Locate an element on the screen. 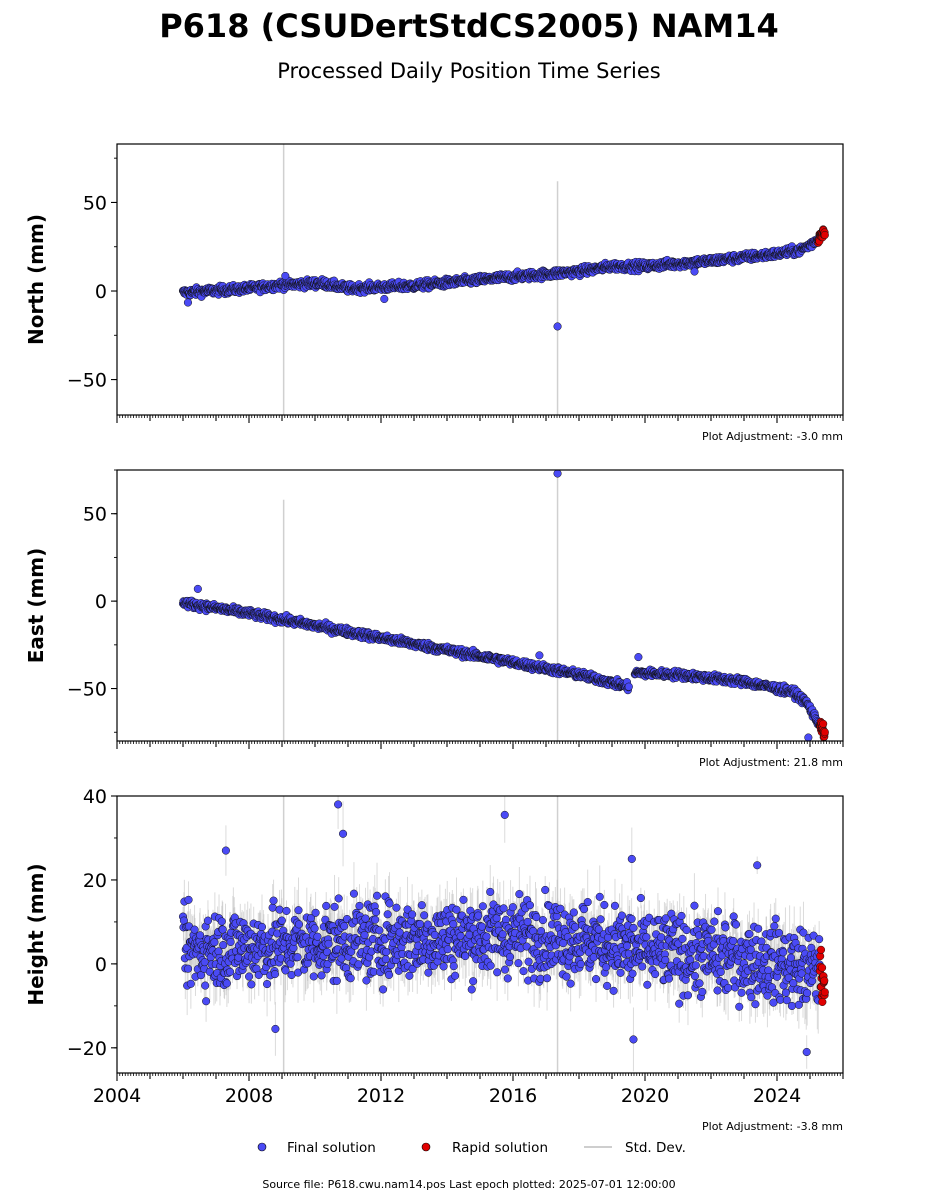 Image resolution: width=937 pixels, height=1200 pixels. page-title: P618 (CSUDertStdCS2005) NAM14 is located at coordinates (469, 26).